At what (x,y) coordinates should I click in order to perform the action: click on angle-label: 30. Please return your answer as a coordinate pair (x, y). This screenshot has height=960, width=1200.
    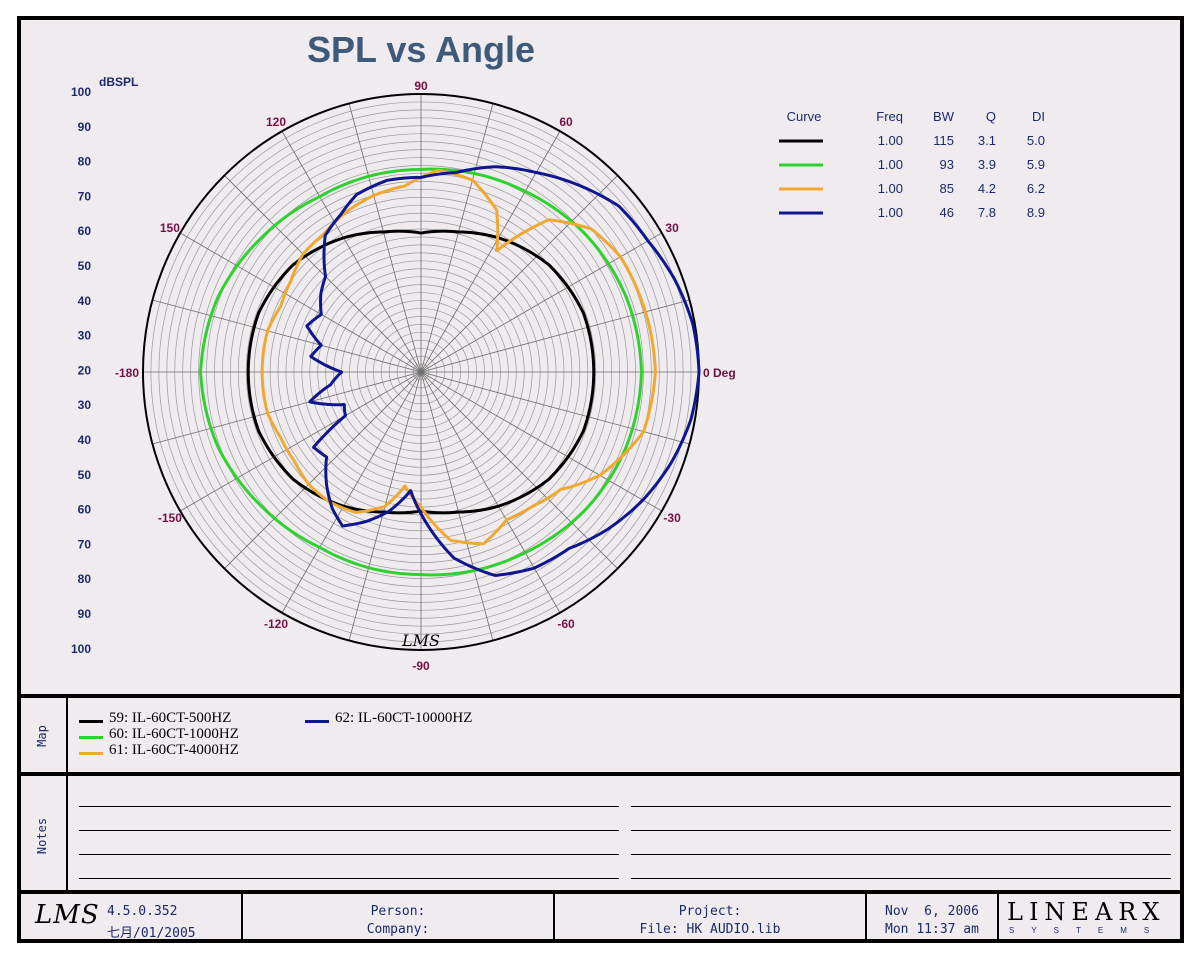
    Looking at the image, I should click on (672, 228).